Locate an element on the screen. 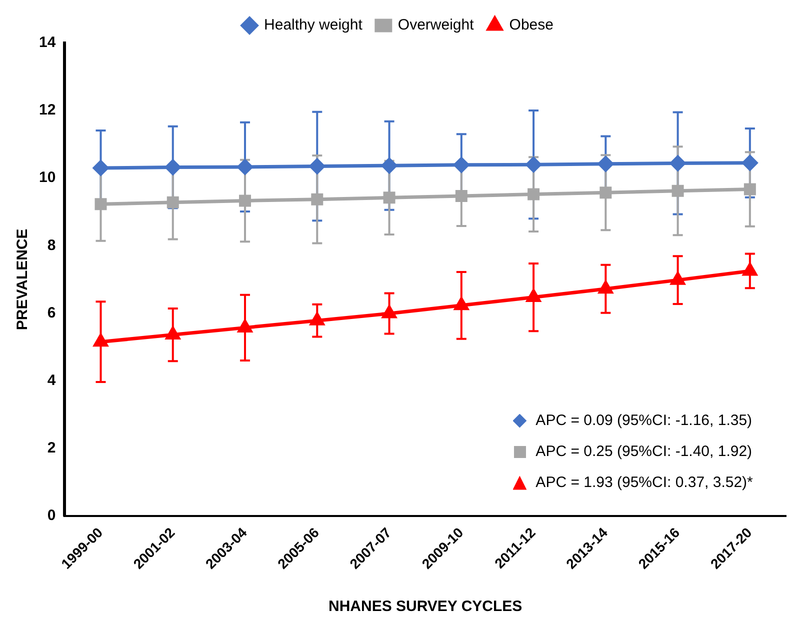 The height and width of the screenshot is (628, 804). y-tick-label: 14 is located at coordinates (47, 43).